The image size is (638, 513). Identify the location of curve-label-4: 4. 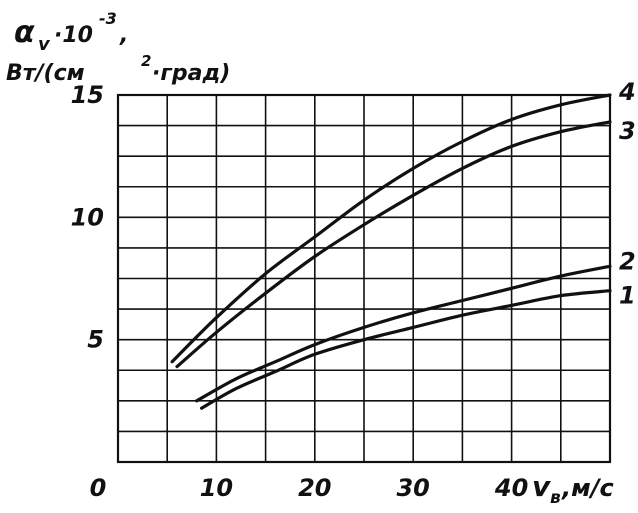
(627, 92).